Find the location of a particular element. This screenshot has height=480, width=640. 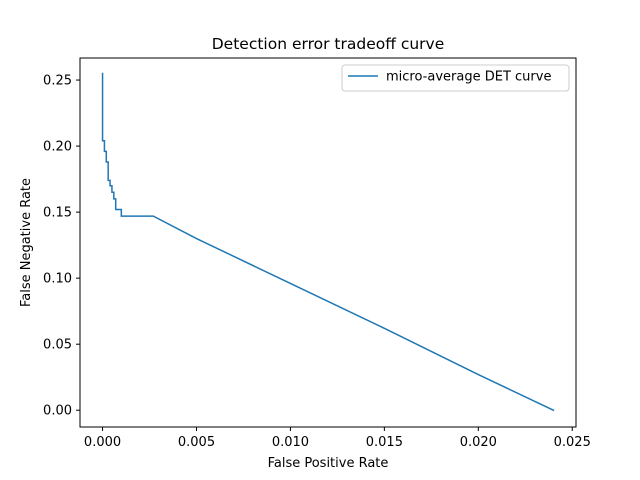

y-tick-label: 0.00 is located at coordinates (57, 411).